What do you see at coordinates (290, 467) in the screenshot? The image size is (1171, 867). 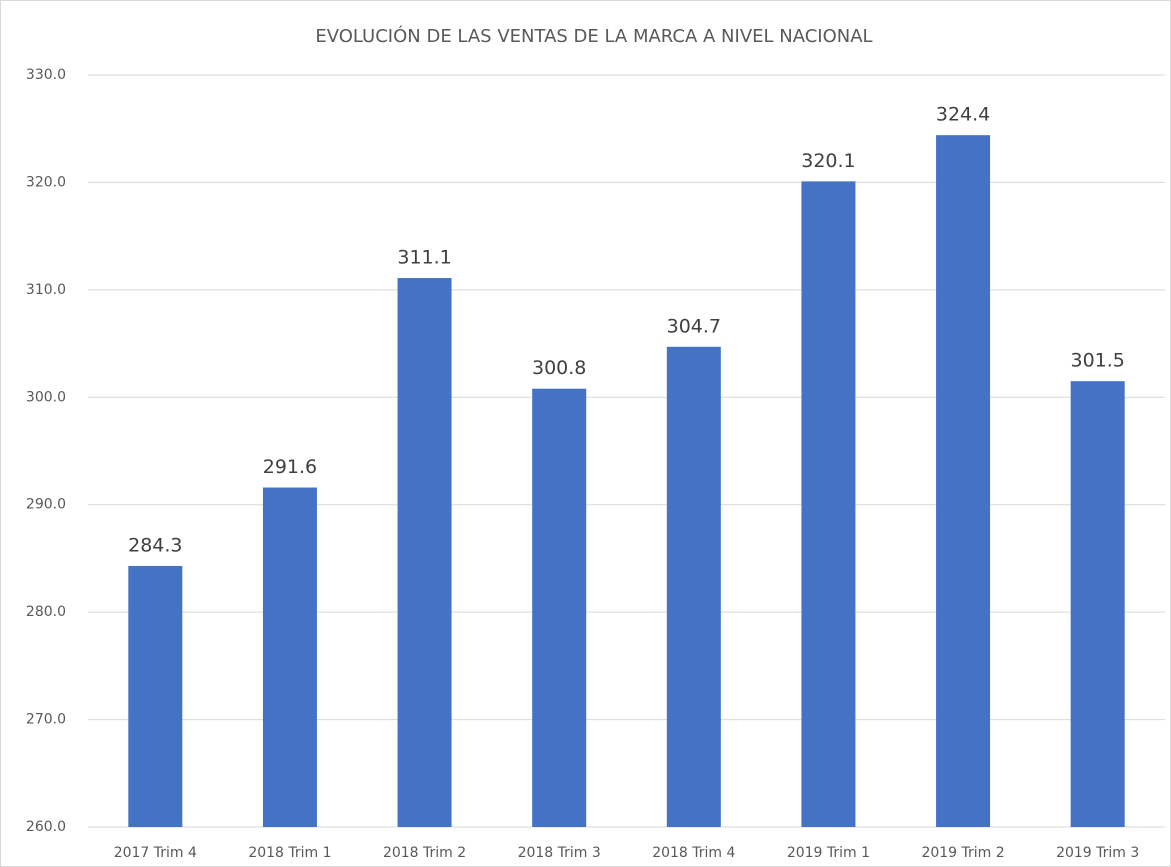 I see `data-label: 291.6` at bounding box center [290, 467].